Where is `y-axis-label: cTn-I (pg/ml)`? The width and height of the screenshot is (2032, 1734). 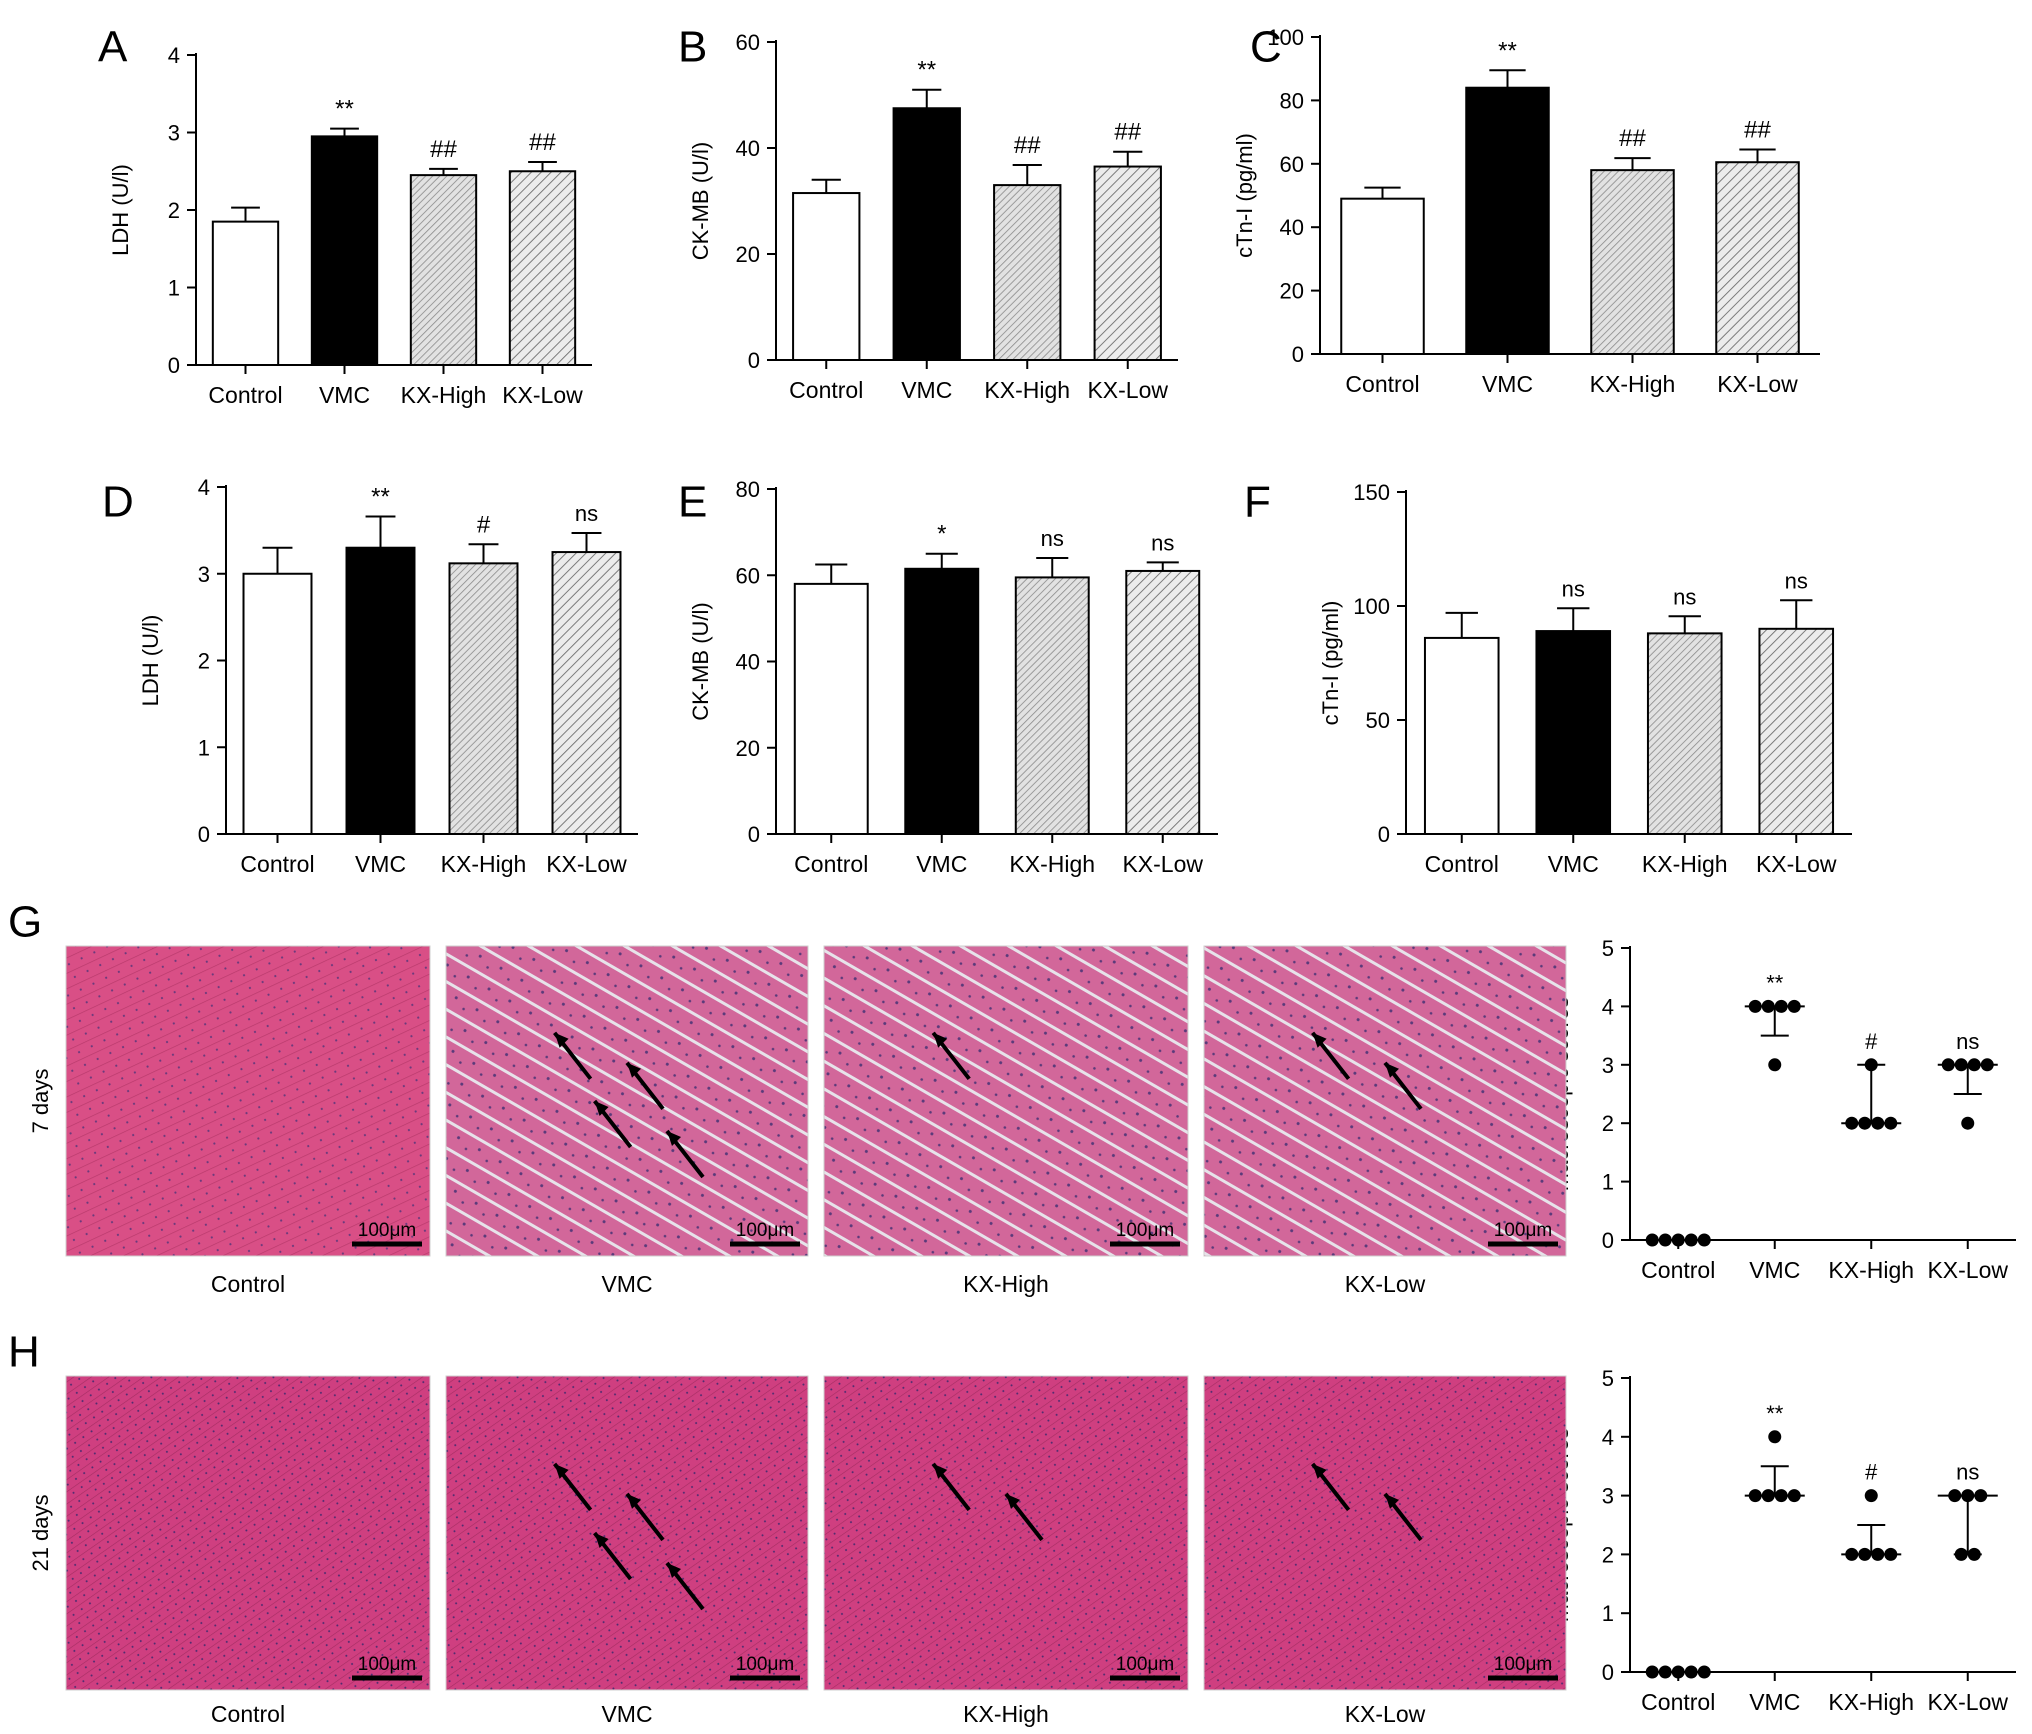 y-axis-label: cTn-I (pg/ml) is located at coordinates (1244, 195).